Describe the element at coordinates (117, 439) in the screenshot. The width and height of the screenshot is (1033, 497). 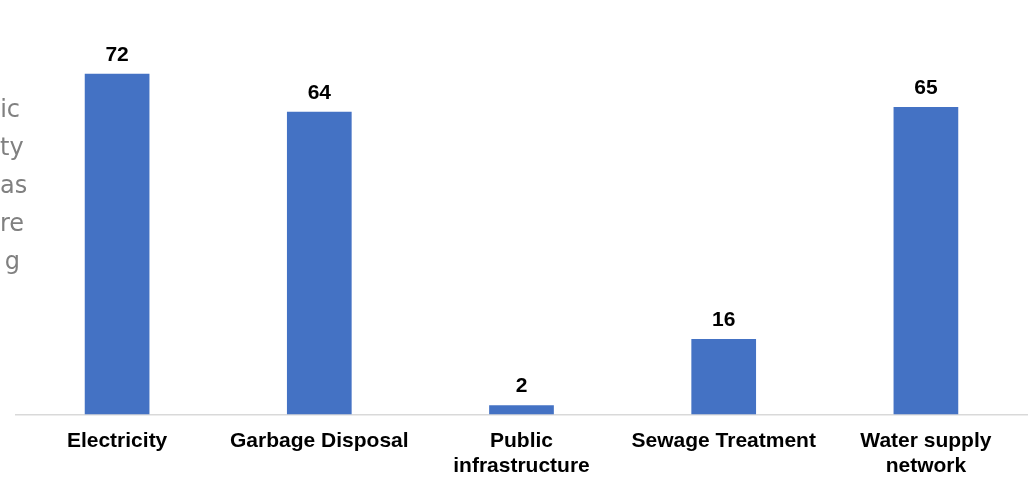
I see `x-tick-label: Electricity` at that location.